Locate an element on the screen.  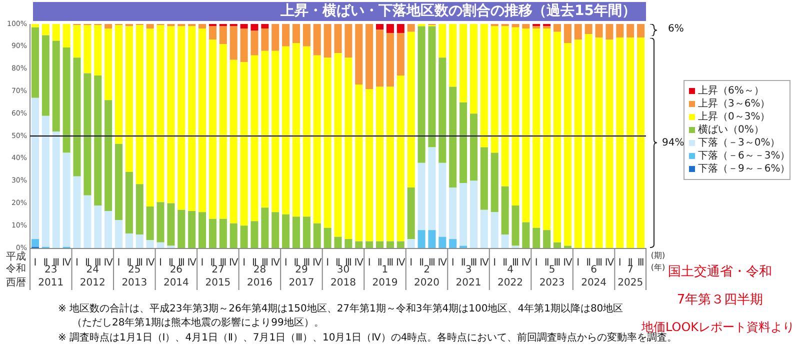
text: 2011 is located at coordinates (51, 283).